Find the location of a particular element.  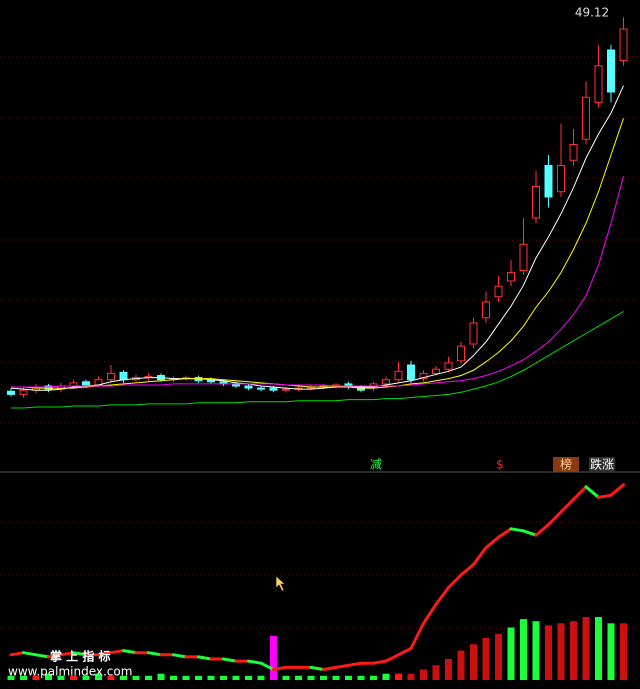

moving-average is located at coordinates (317, 360).